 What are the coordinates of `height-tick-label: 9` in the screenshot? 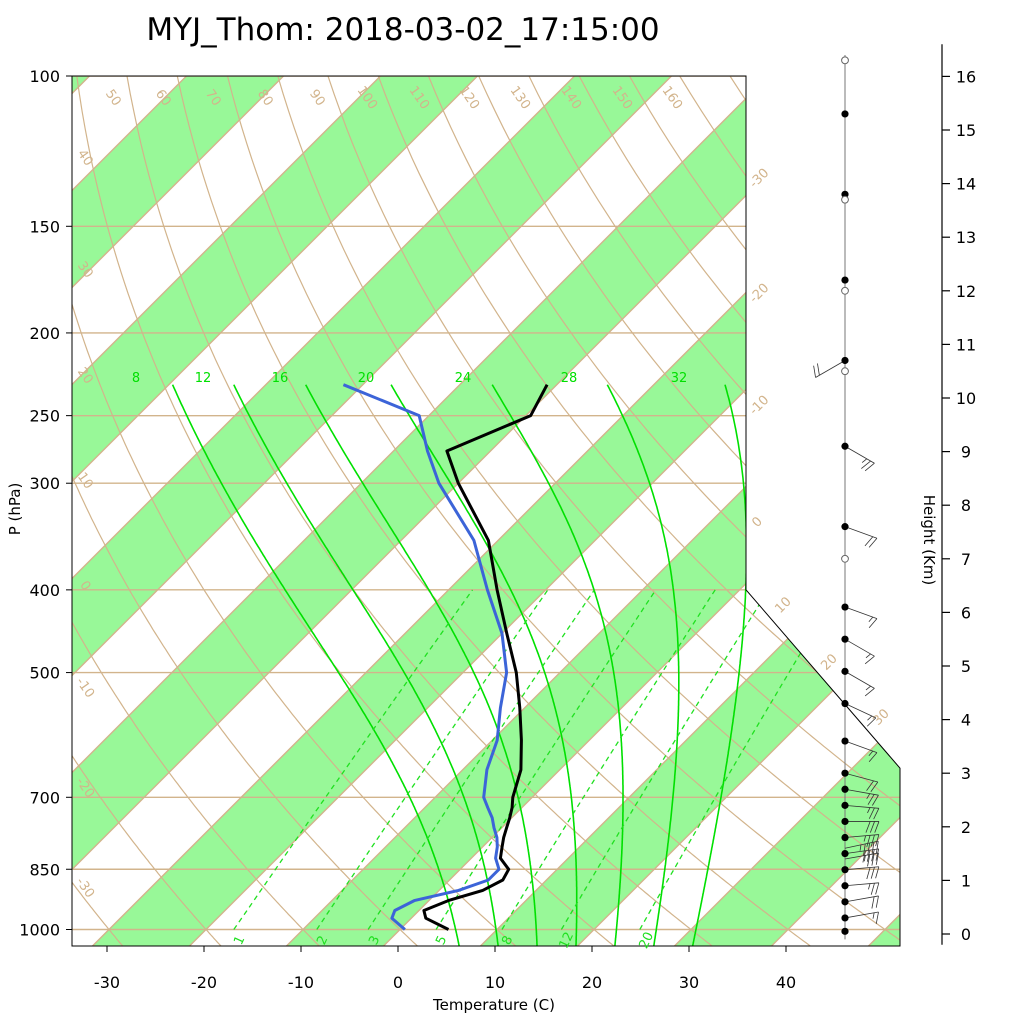 It's located at (966, 452).